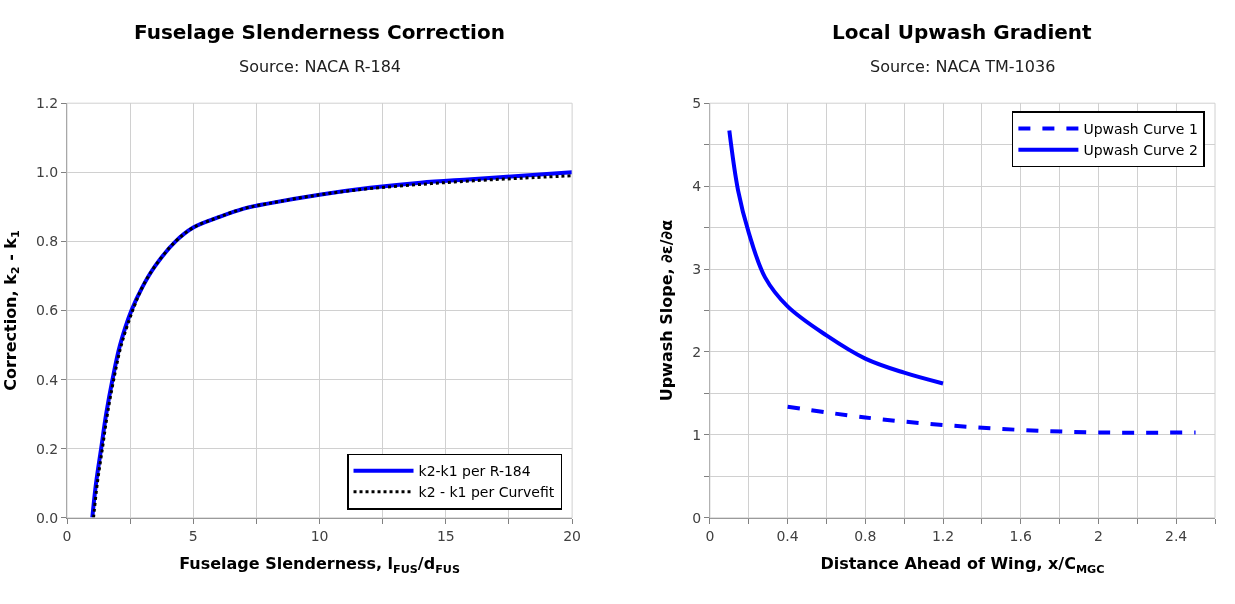 The height and width of the screenshot is (604, 1235). What do you see at coordinates (697, 103) in the screenshot?
I see `y-tick-label: 5` at bounding box center [697, 103].